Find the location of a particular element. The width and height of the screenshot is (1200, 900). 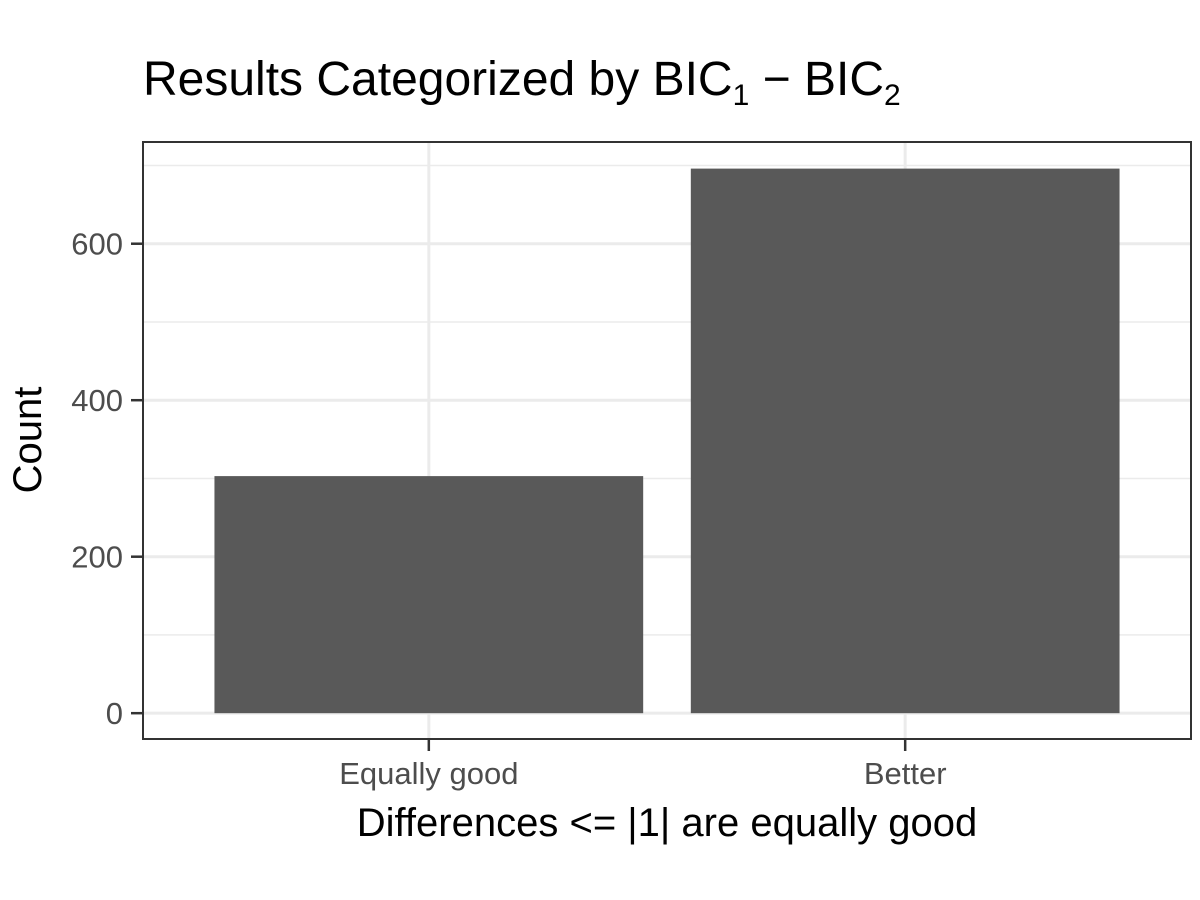

chart-title: Results Categorized by BIC1 − BIC2 is located at coordinates (522, 82).